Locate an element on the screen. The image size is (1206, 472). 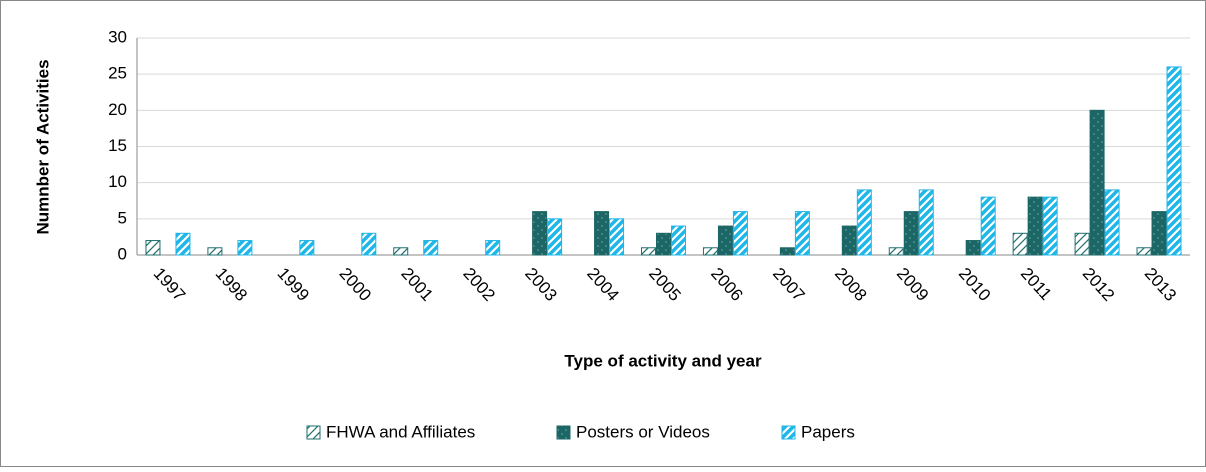
legend-label: Papers is located at coordinates (828, 431).